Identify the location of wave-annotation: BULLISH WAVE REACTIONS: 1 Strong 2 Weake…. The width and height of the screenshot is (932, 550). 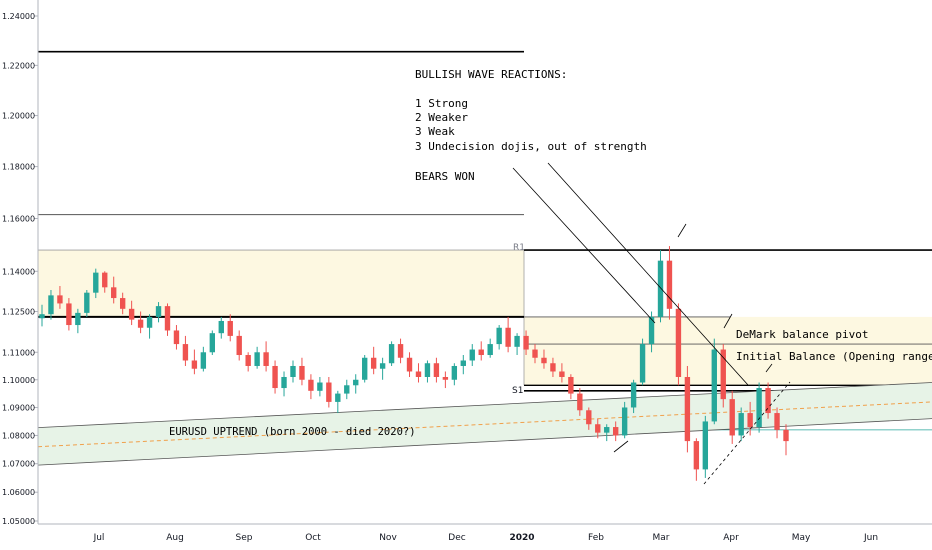
(531, 125).